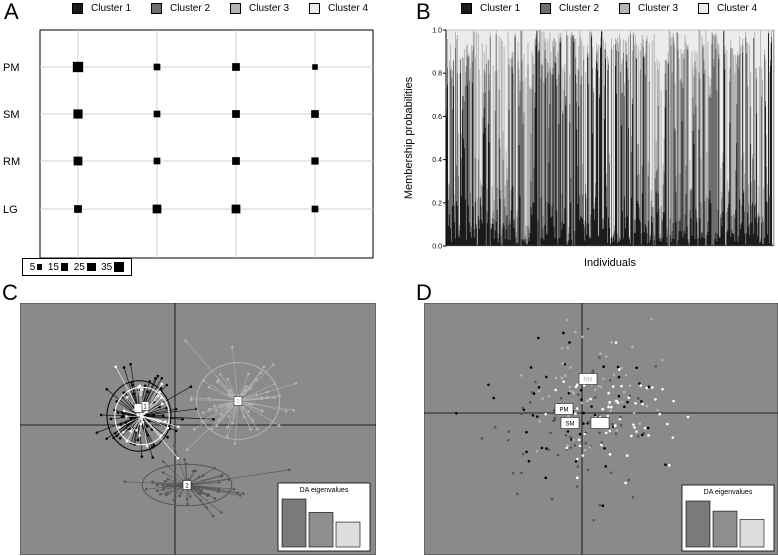  What do you see at coordinates (11, 12) in the screenshot?
I see `panel-a-label: A` at bounding box center [11, 12].